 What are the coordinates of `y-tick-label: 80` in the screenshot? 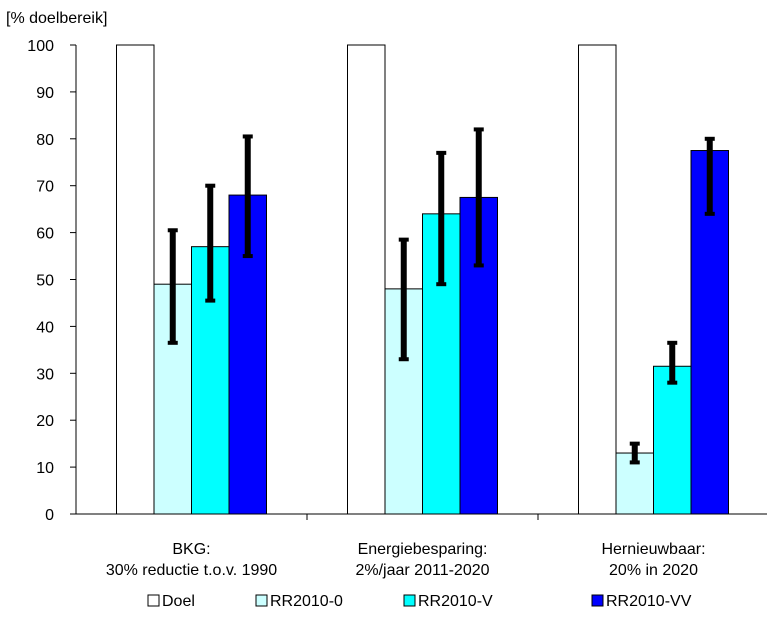 It's located at (45, 140).